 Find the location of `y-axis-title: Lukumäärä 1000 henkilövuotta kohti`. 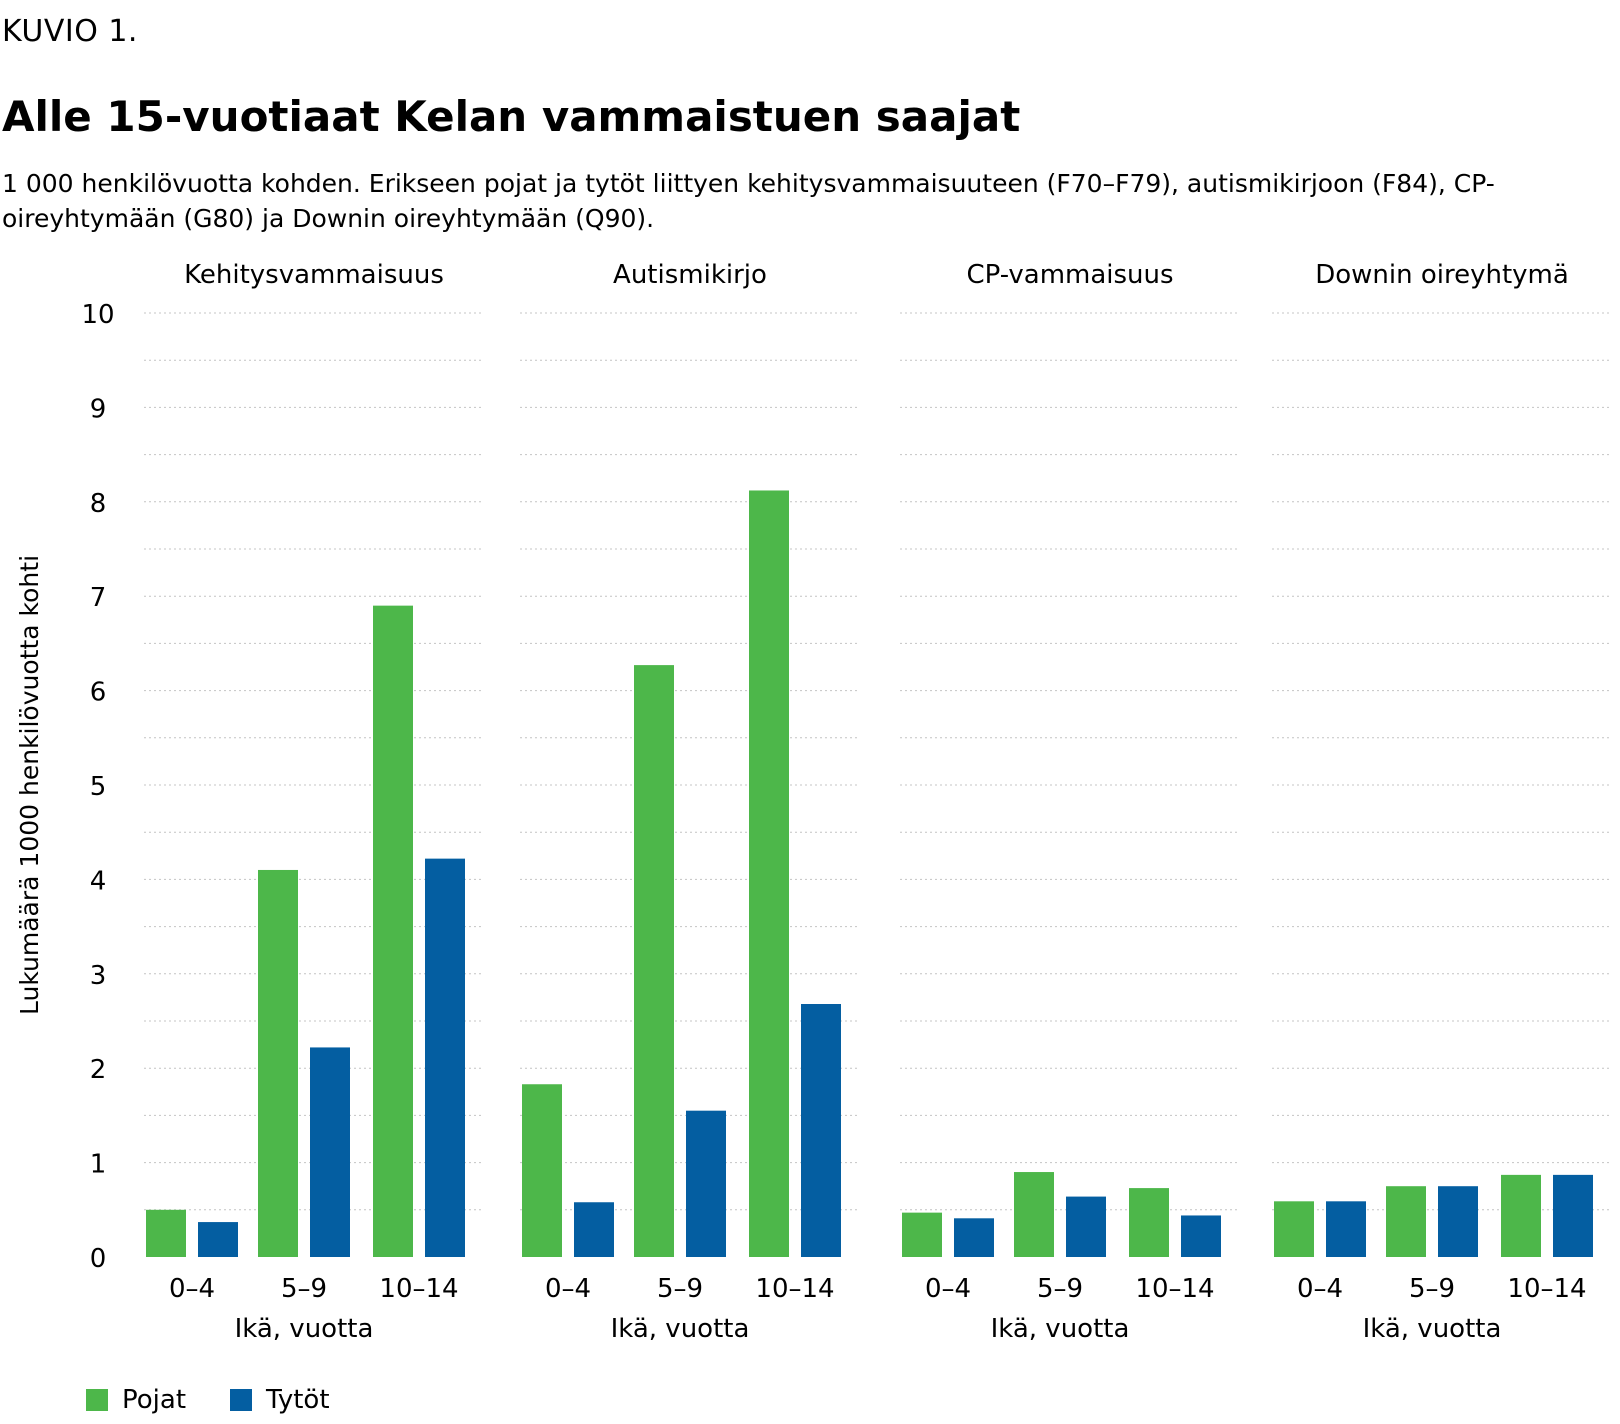

y-axis-title: Lukumäärä 1000 henkilövuotta kohti is located at coordinates (29, 785).